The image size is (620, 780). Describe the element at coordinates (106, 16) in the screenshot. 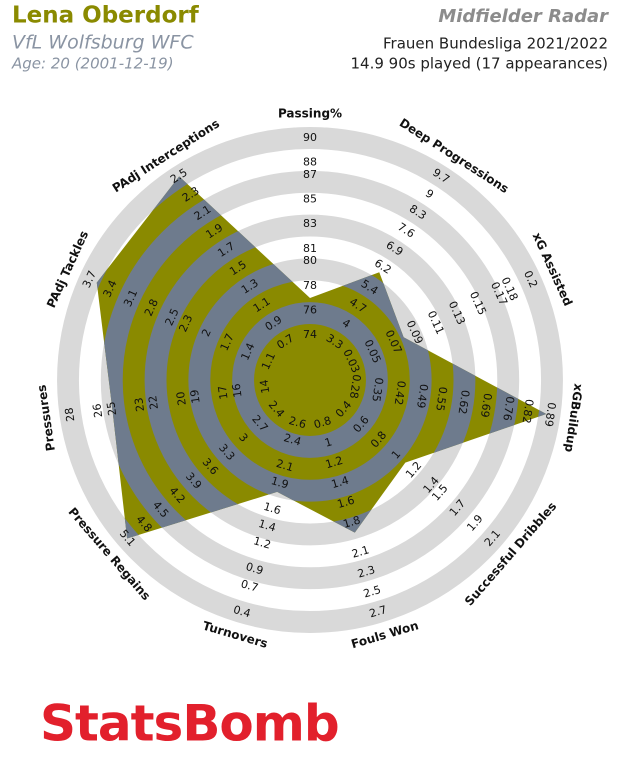

I see `player-name: Lena Oberdorf` at that location.